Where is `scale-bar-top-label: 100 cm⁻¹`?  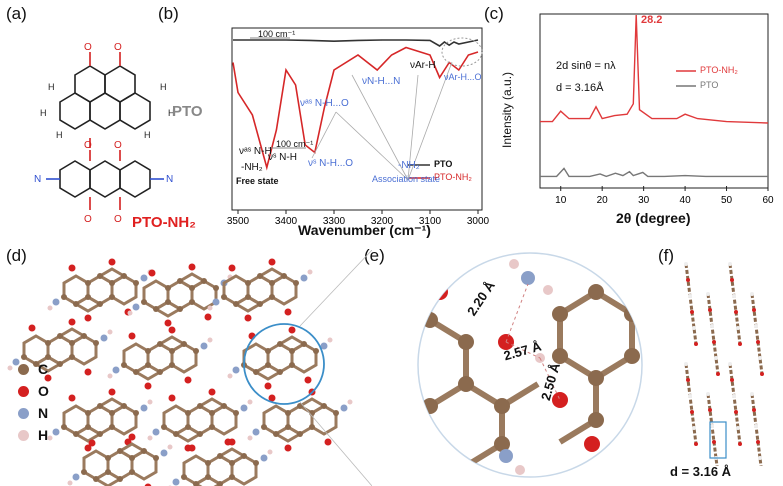
scale-bar-top-label: 100 cm⁻¹ is located at coordinates (277, 34).